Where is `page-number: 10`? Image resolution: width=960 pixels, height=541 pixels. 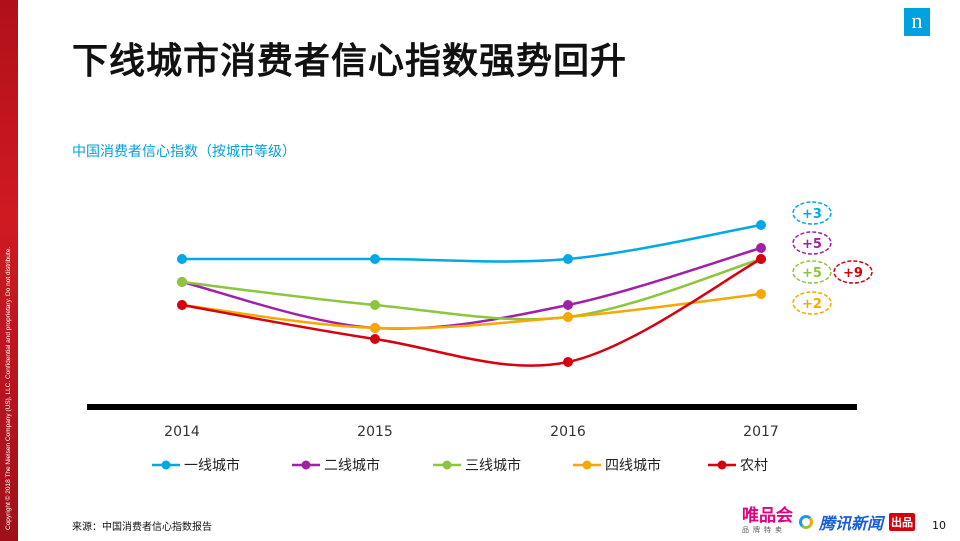 page-number: 10 is located at coordinates (939, 525).